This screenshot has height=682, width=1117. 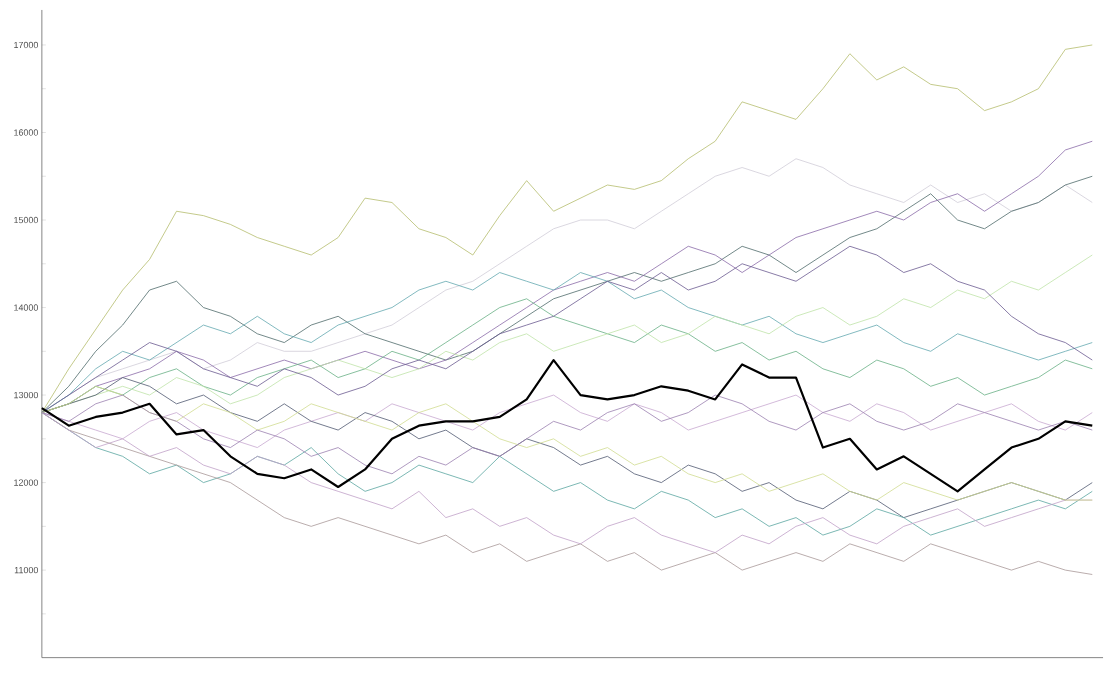 I want to click on y-tick-label: 12000, so click(x=26, y=482).